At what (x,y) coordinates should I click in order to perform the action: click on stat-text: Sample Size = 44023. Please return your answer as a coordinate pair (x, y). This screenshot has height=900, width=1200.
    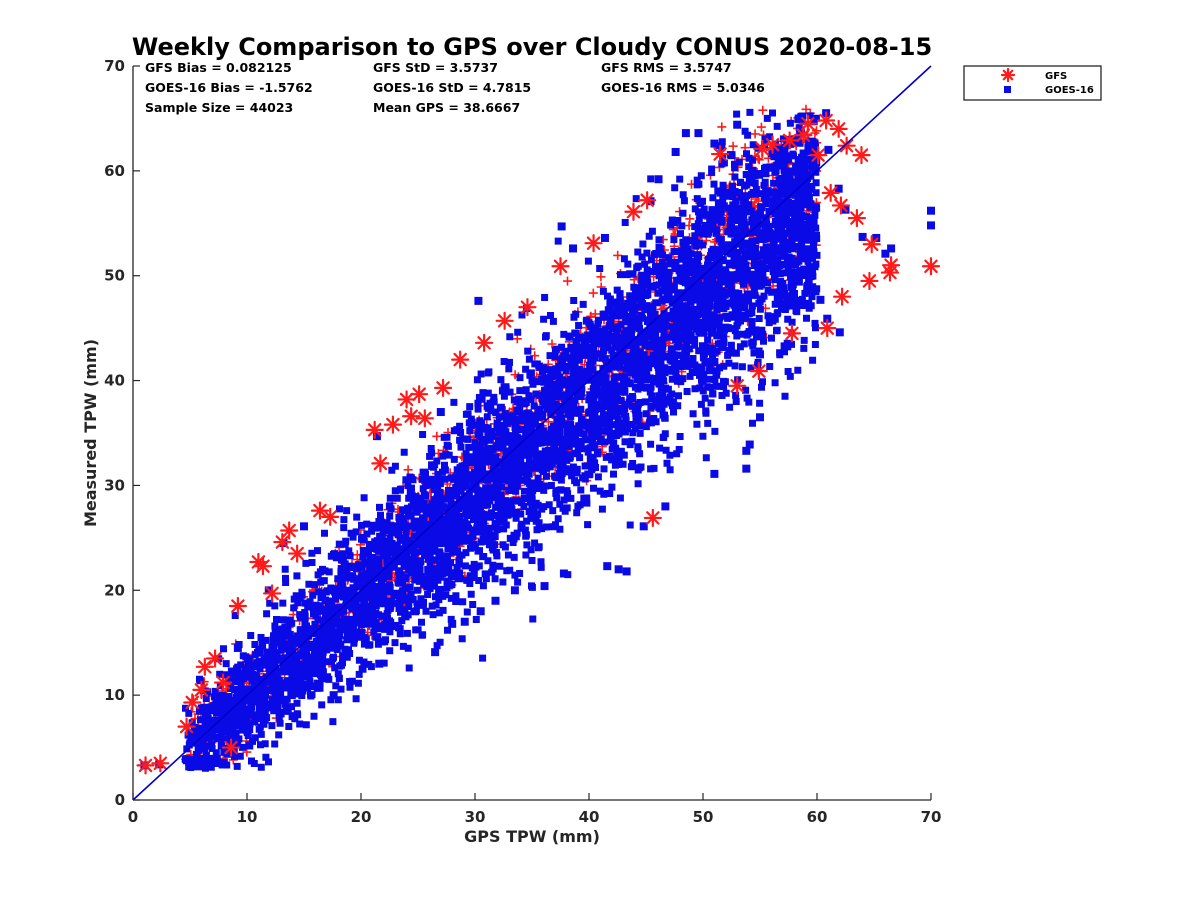
    Looking at the image, I should click on (219, 107).